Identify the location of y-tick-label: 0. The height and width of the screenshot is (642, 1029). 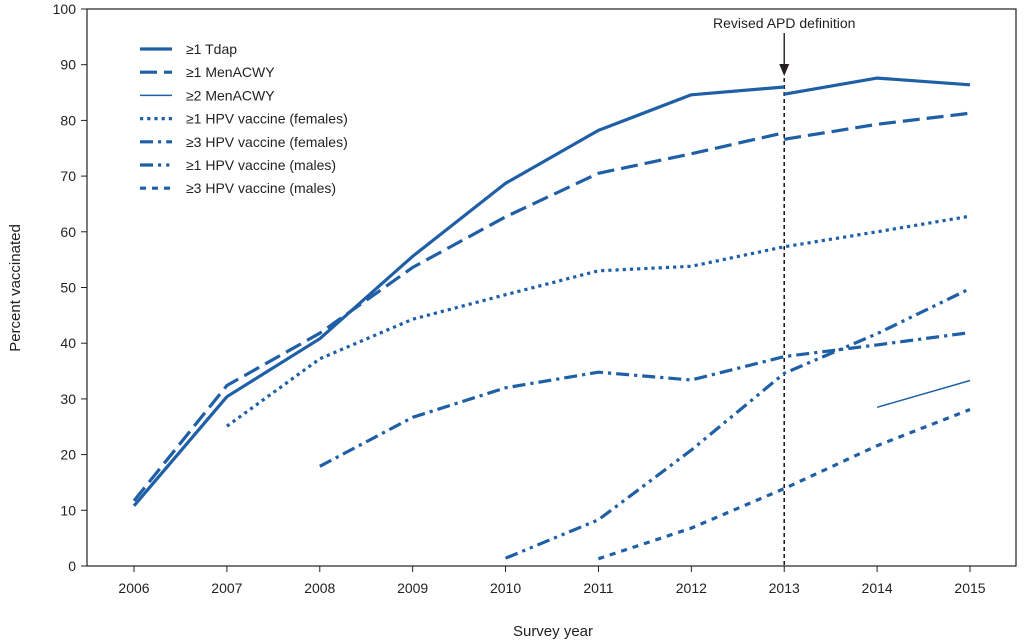
(72, 566).